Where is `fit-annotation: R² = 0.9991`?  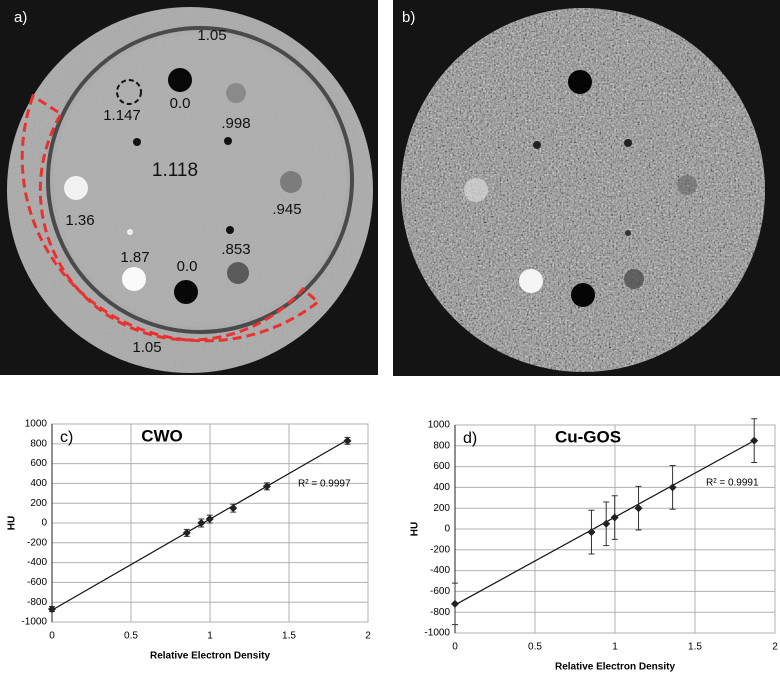
fit-annotation: R² = 0.9991 is located at coordinates (732, 483).